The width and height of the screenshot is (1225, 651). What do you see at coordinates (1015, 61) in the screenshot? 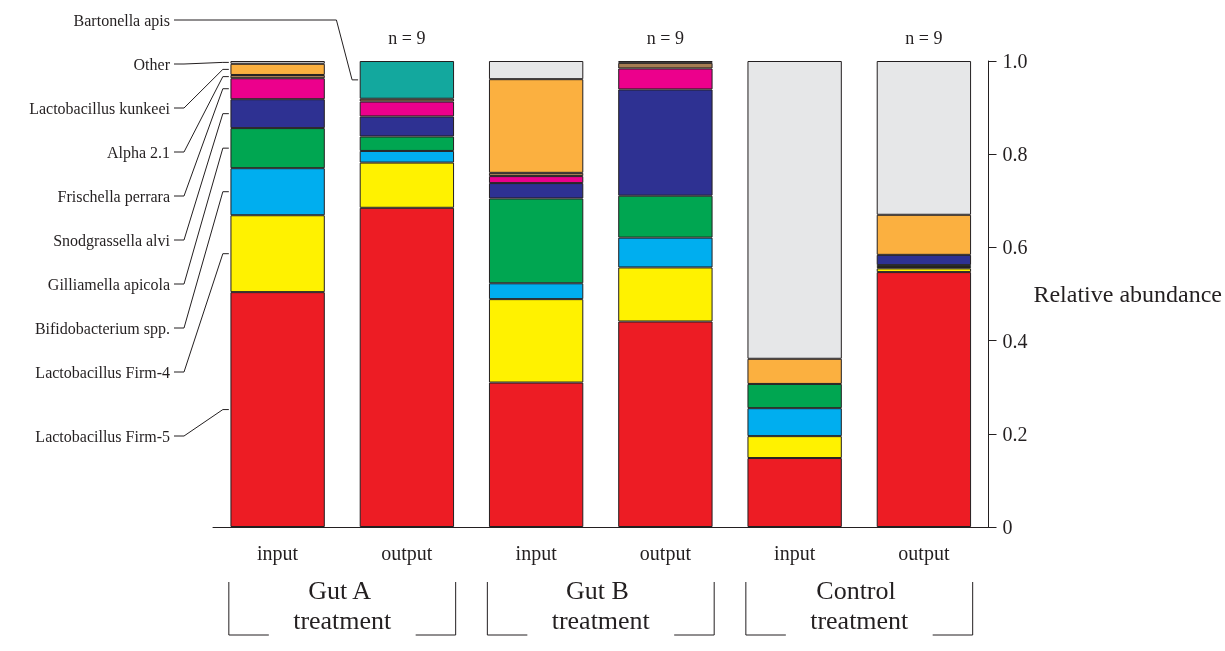
I see `y-tick-label: 1.0` at bounding box center [1015, 61].